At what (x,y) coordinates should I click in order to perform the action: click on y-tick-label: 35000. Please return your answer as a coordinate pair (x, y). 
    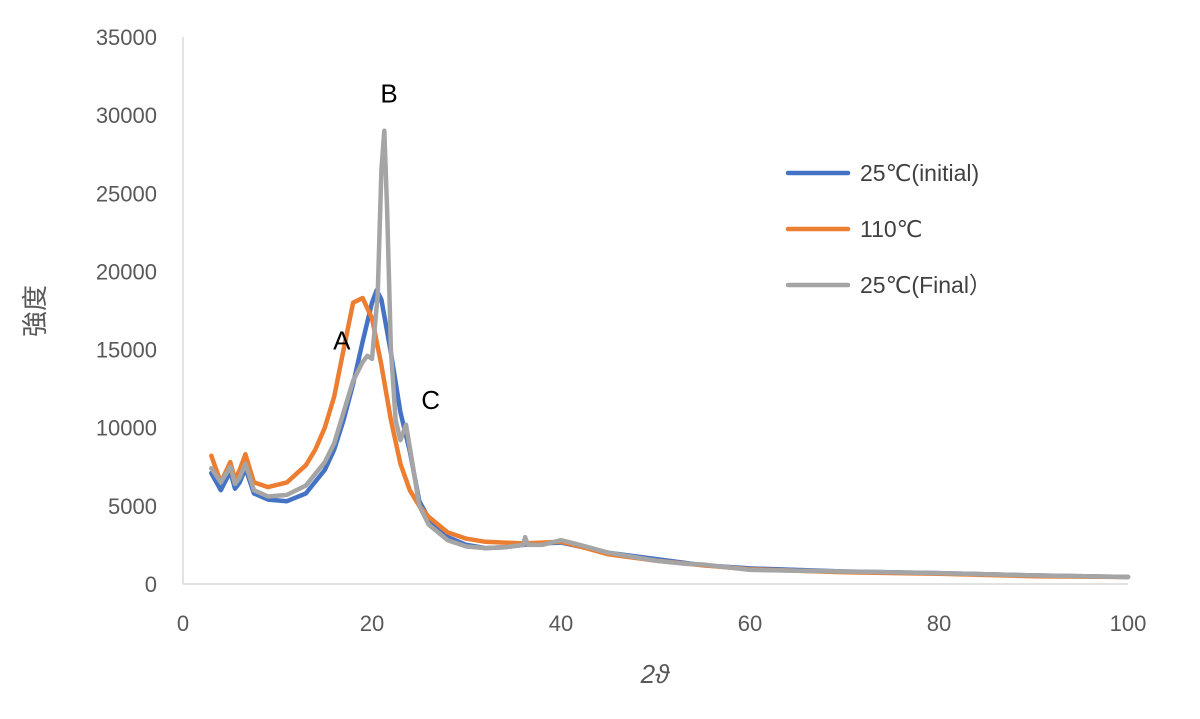
    Looking at the image, I should click on (126, 37).